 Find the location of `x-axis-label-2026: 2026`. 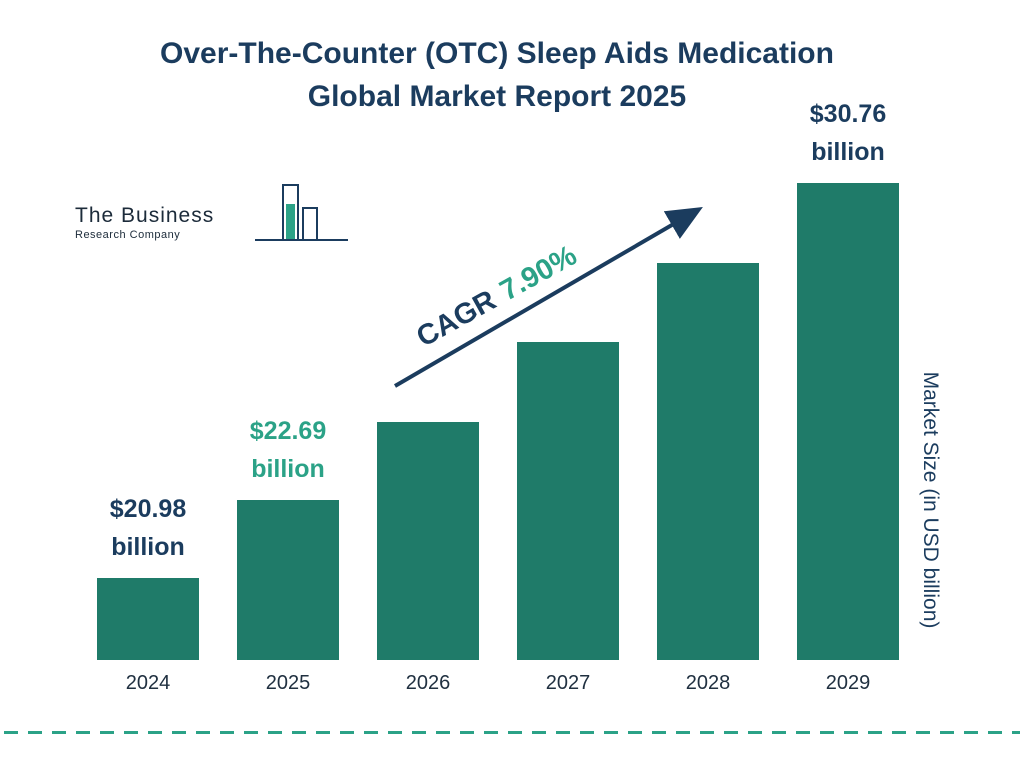

x-axis-label-2026: 2026 is located at coordinates (428, 683).